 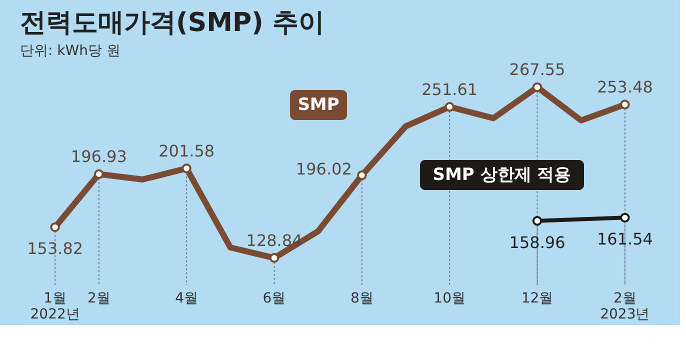 What do you see at coordinates (537, 70) in the screenshot?
I see `data-label: 267.55` at bounding box center [537, 70].